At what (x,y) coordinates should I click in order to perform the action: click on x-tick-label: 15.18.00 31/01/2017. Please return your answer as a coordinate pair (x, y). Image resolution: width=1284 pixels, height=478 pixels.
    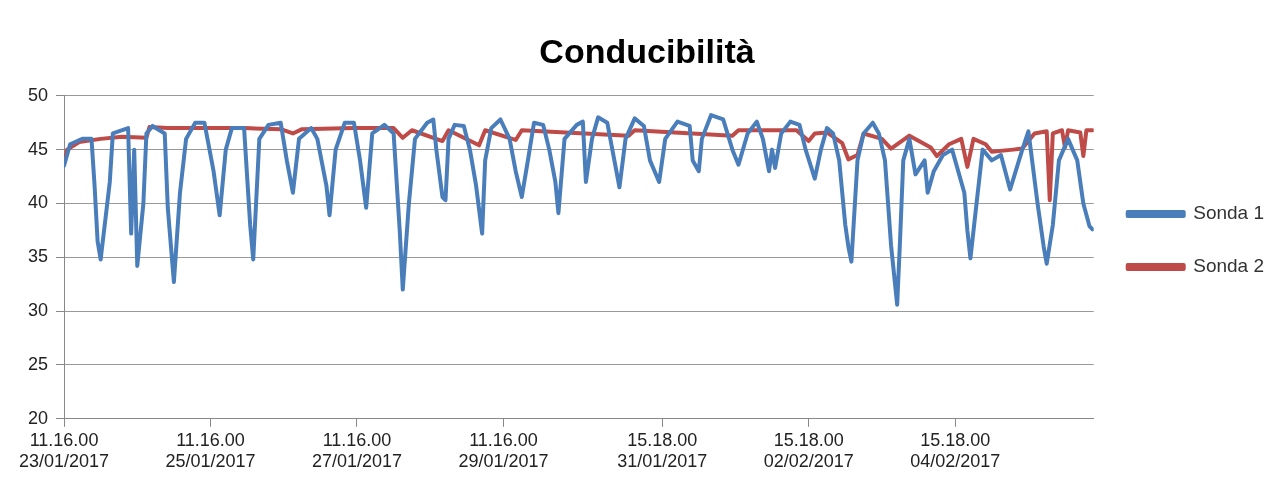
    Looking at the image, I should click on (662, 450).